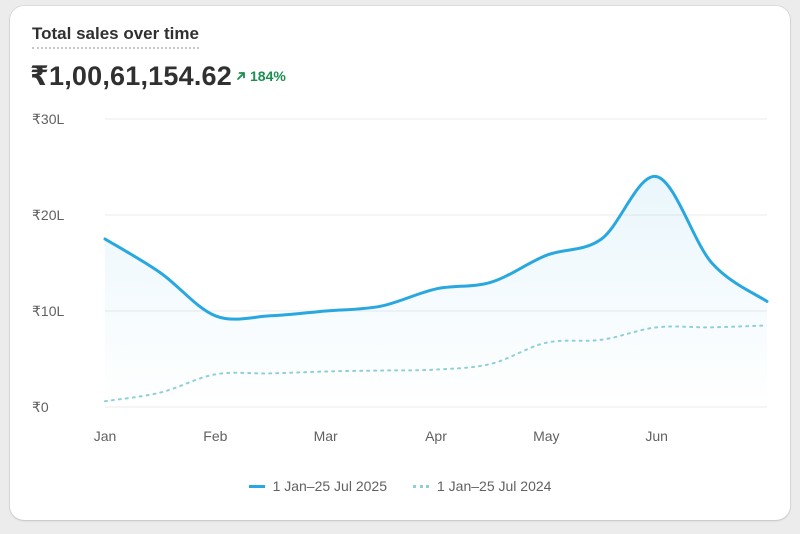 This screenshot has width=800, height=534. What do you see at coordinates (436, 363) in the screenshot?
I see `series-line-previous` at bounding box center [436, 363].